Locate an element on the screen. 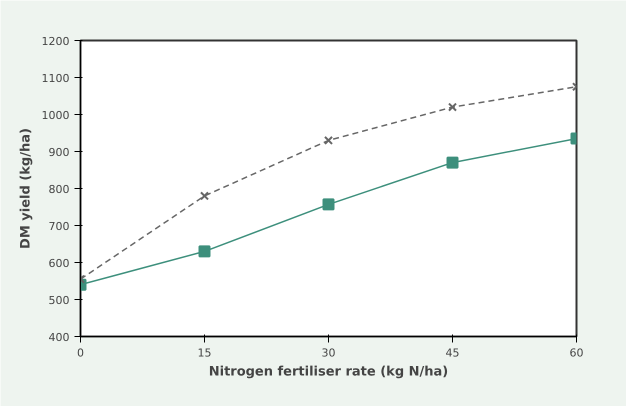 This screenshot has width=626, height=406. x-tick-label: 60 is located at coordinates (577, 353).